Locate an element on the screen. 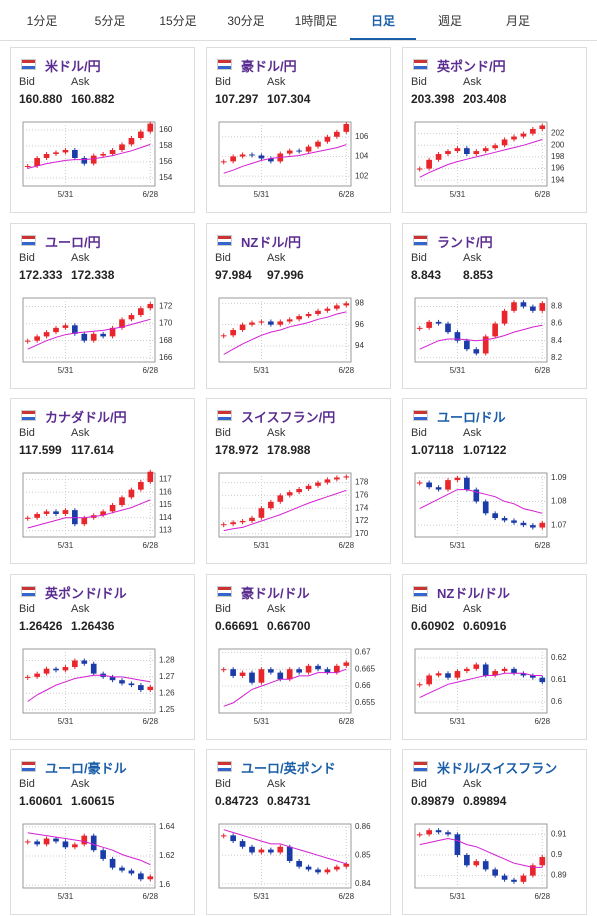 This screenshot has height=916, width=597. pair-title: ユーロ/ドル is located at coordinates (471, 417).